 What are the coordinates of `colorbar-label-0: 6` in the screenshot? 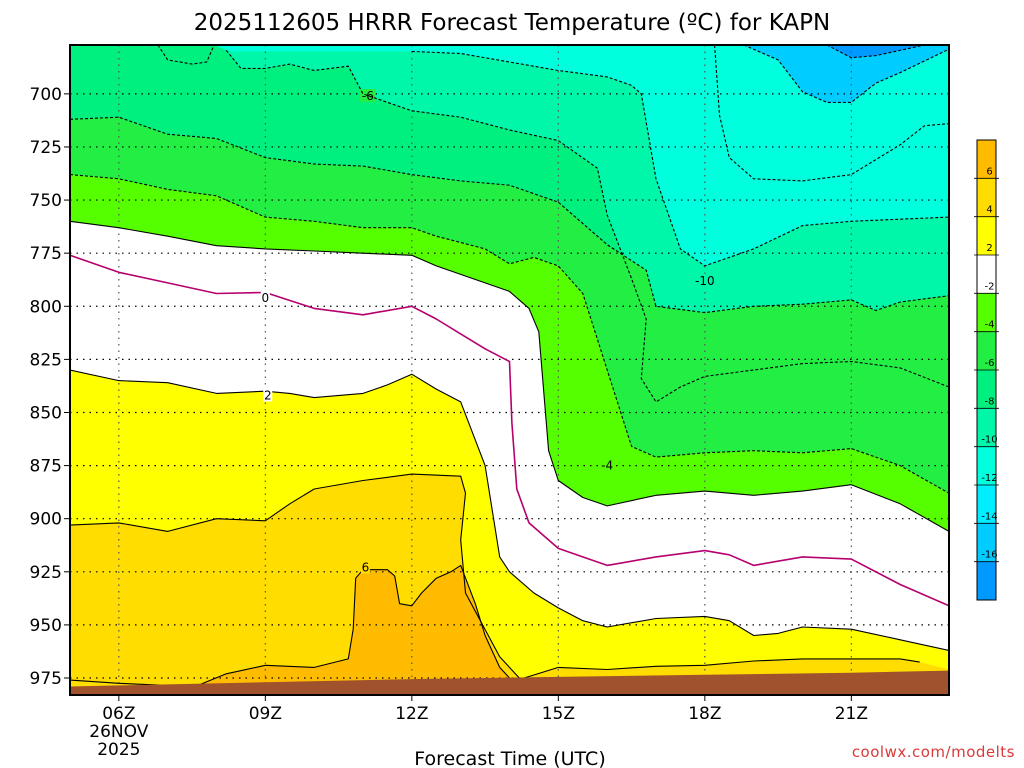 It's located at (989, 171).